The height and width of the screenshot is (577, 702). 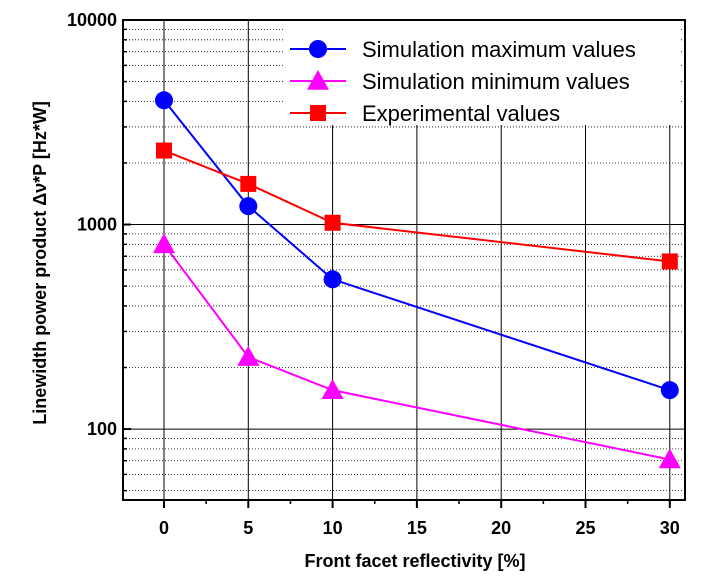 What do you see at coordinates (417, 528) in the screenshot?
I see `x-tick-label: 15` at bounding box center [417, 528].